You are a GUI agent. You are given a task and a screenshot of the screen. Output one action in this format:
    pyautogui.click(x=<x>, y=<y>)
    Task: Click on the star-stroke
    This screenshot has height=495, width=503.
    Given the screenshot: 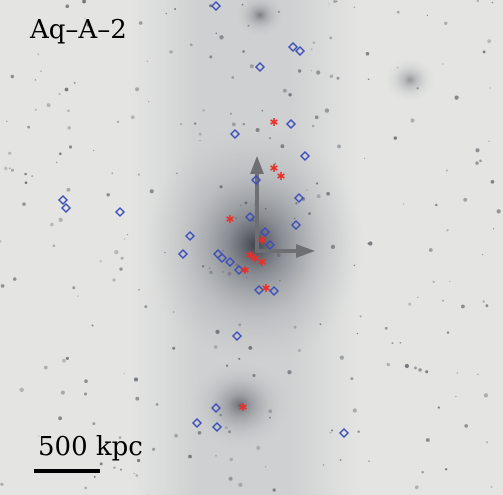 What is the action you would take?
    pyautogui.click(x=262, y=240)
    